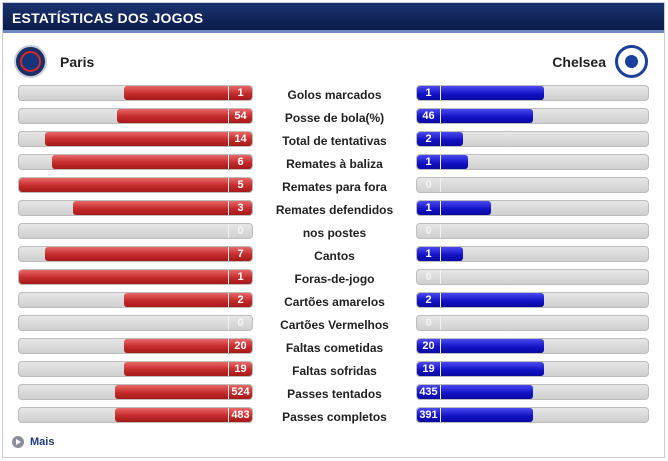 This screenshot has width=668, height=461. I want to click on stat-row: 3 Remates defendidos 1, so click(333, 209).